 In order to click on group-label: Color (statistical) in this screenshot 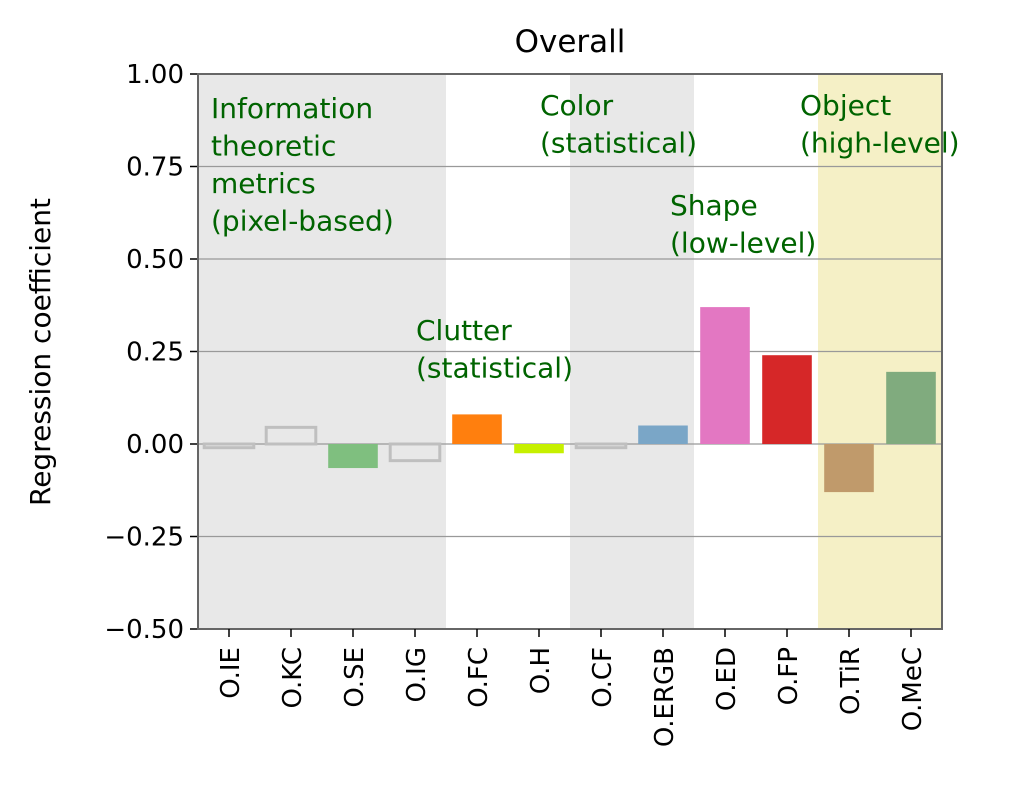, I will do `click(618, 124)`.